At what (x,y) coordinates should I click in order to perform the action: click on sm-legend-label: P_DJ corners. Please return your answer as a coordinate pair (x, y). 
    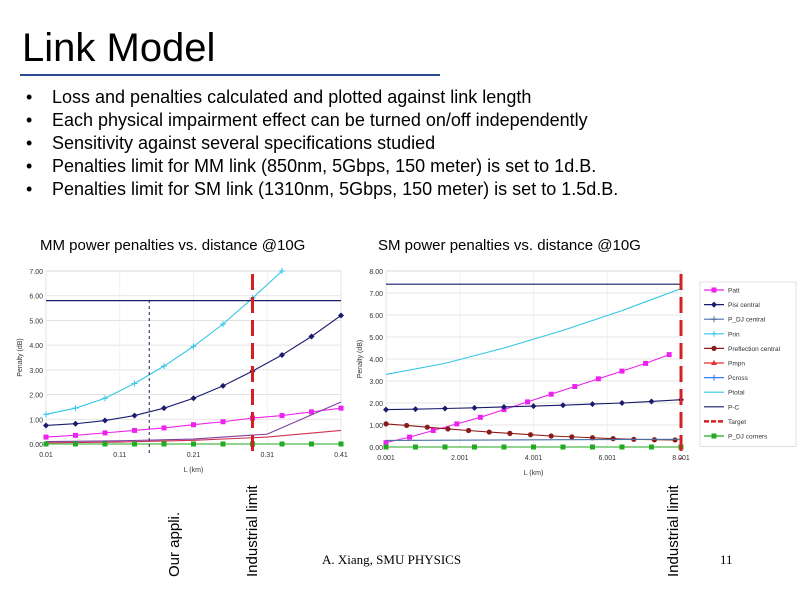
    Looking at the image, I should click on (748, 437).